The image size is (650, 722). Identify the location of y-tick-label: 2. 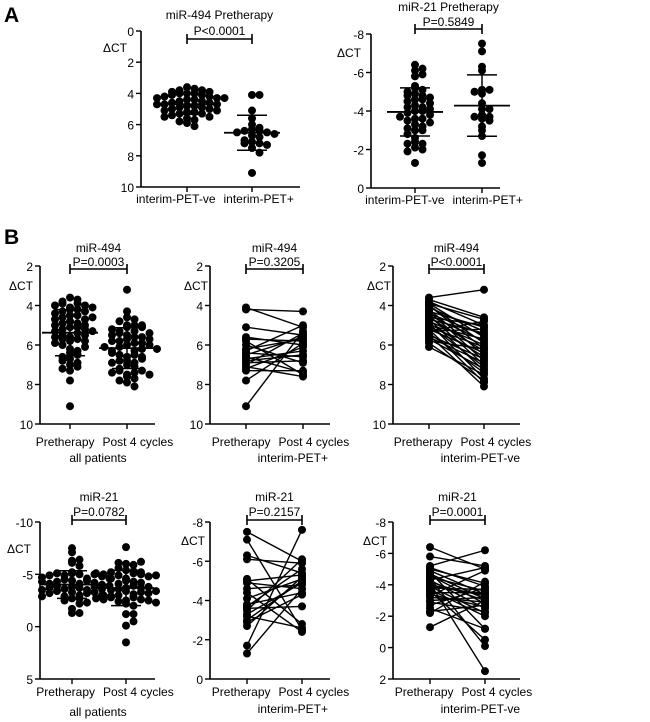
(382, 680).